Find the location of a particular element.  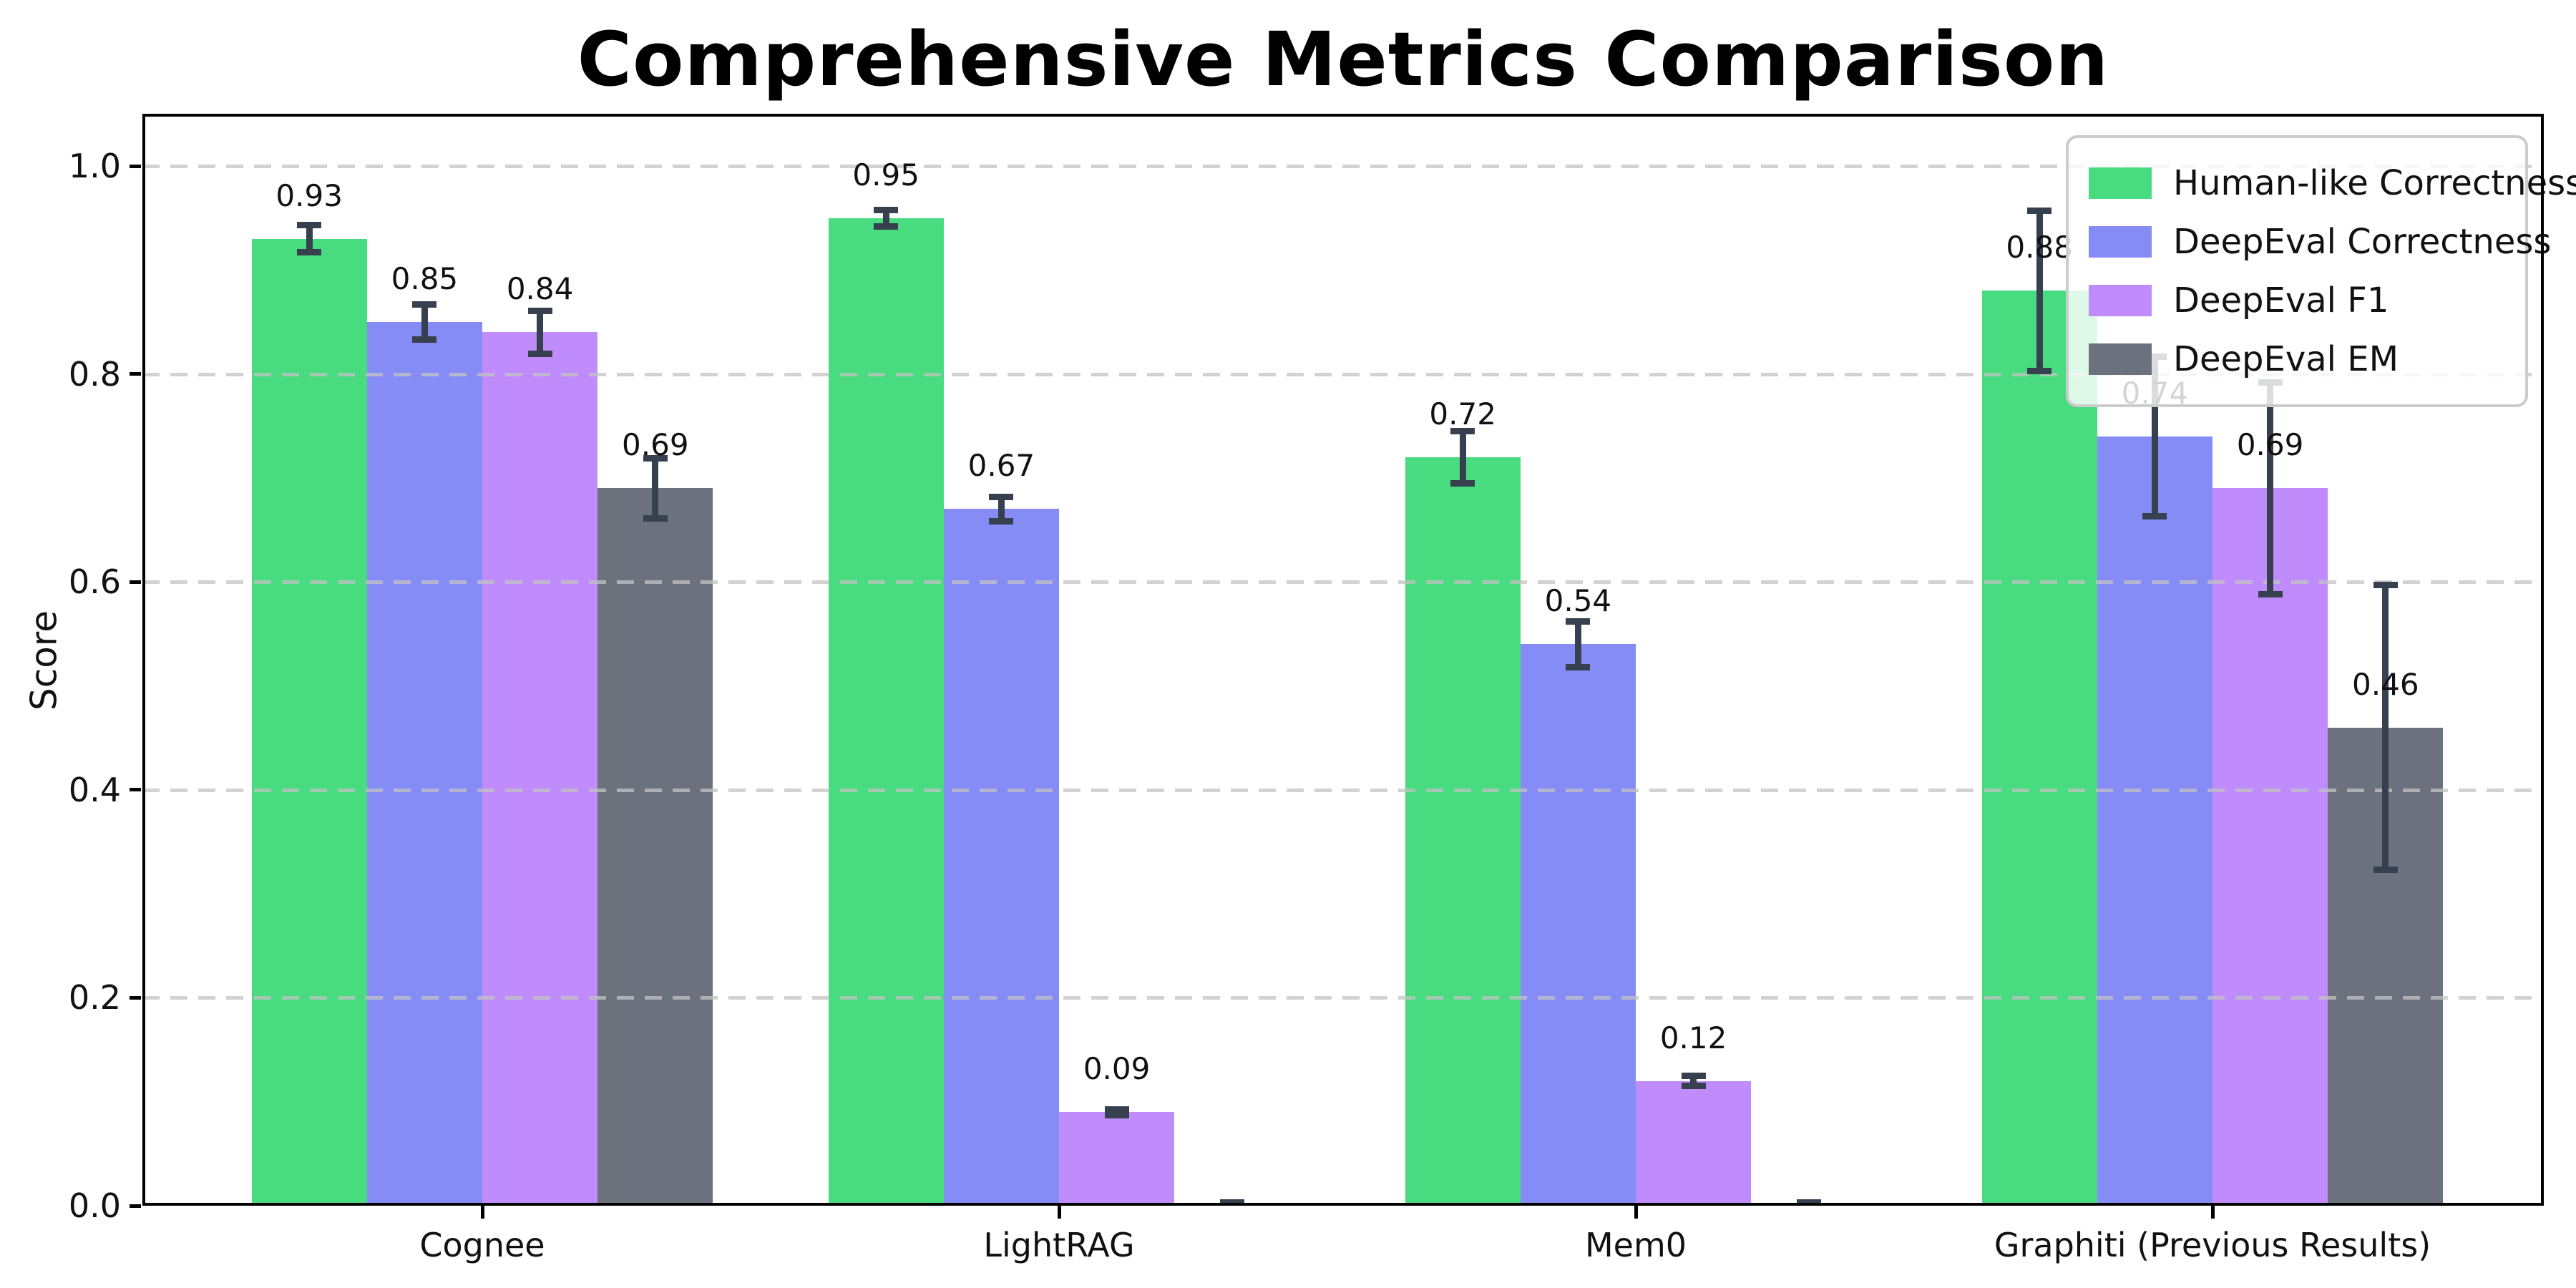

bar-value-label: 0.93 is located at coordinates (309, 195).